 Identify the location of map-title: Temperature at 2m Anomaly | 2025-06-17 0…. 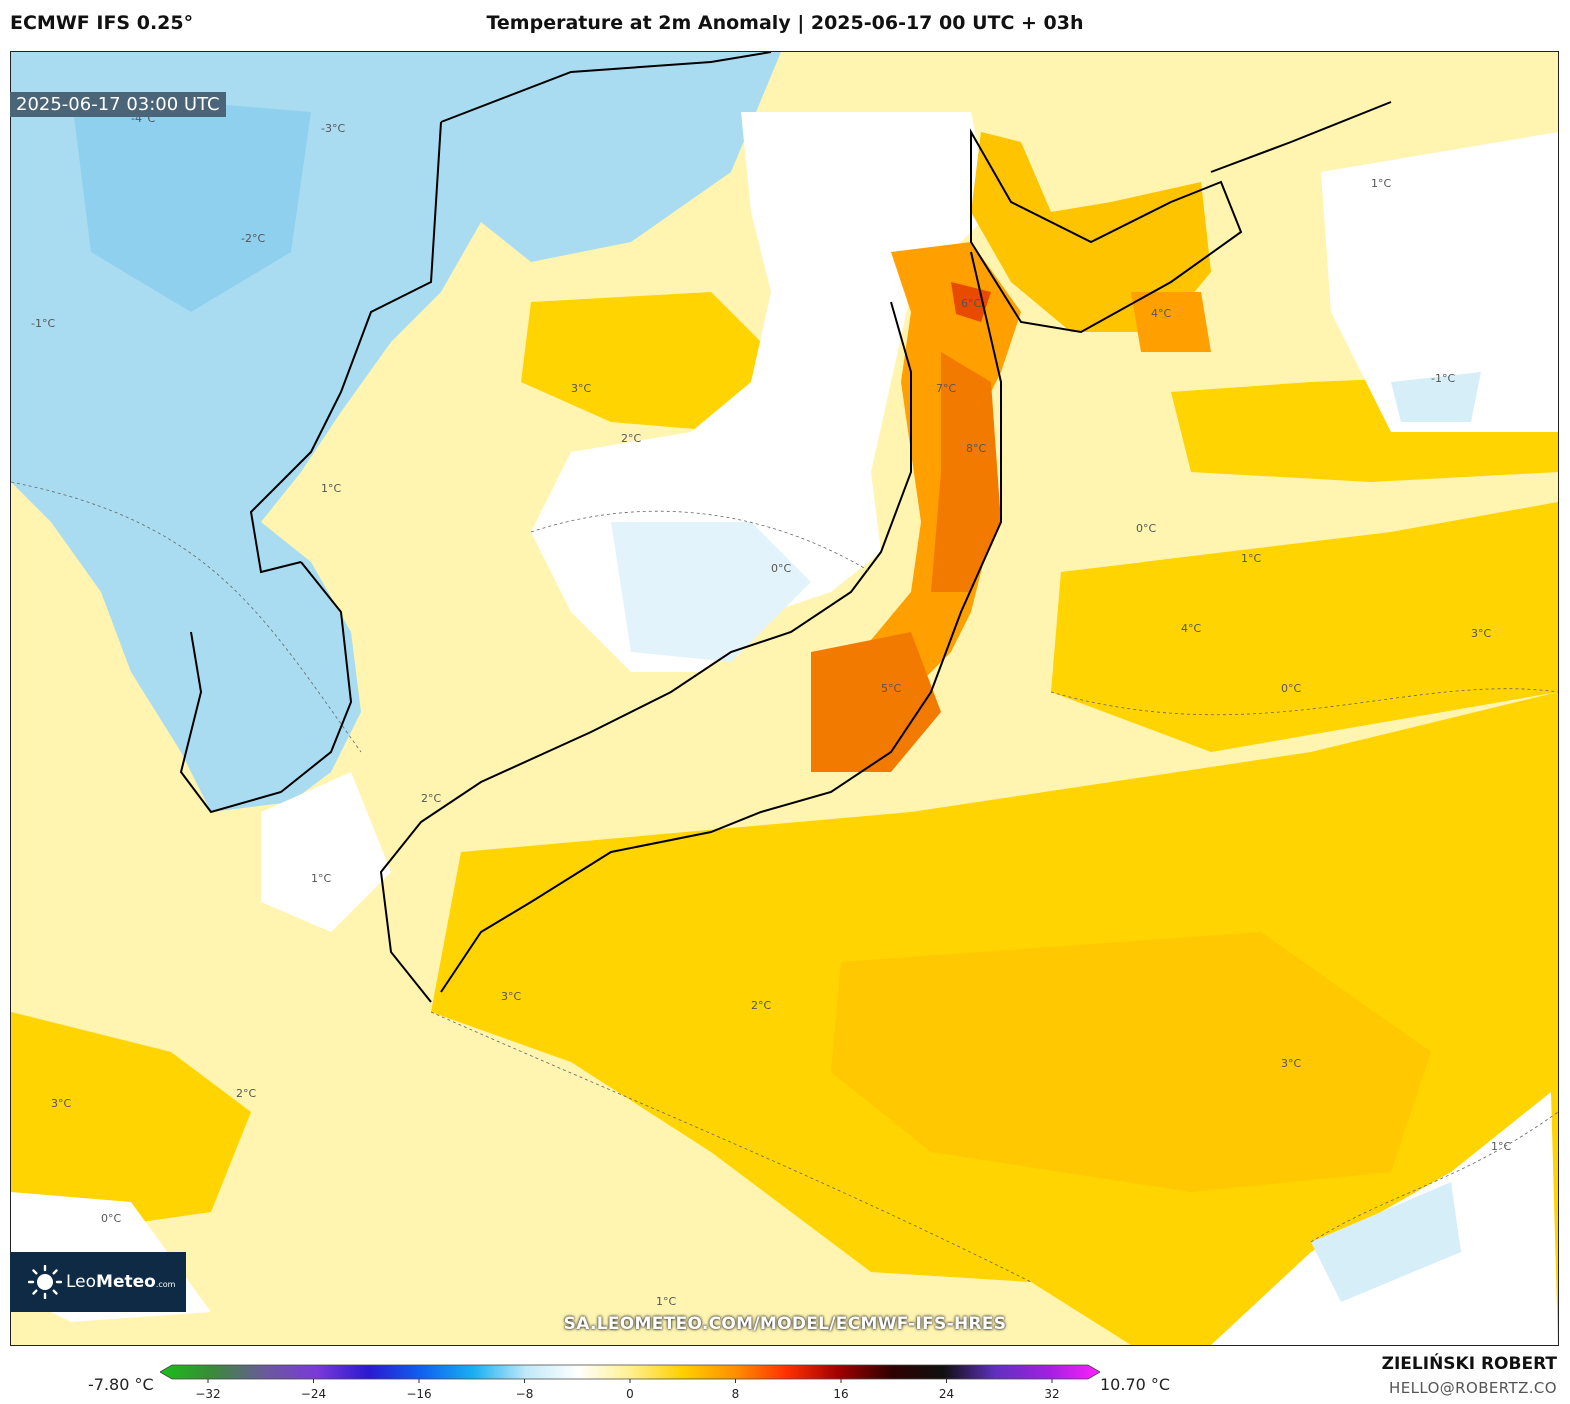
(785, 23).